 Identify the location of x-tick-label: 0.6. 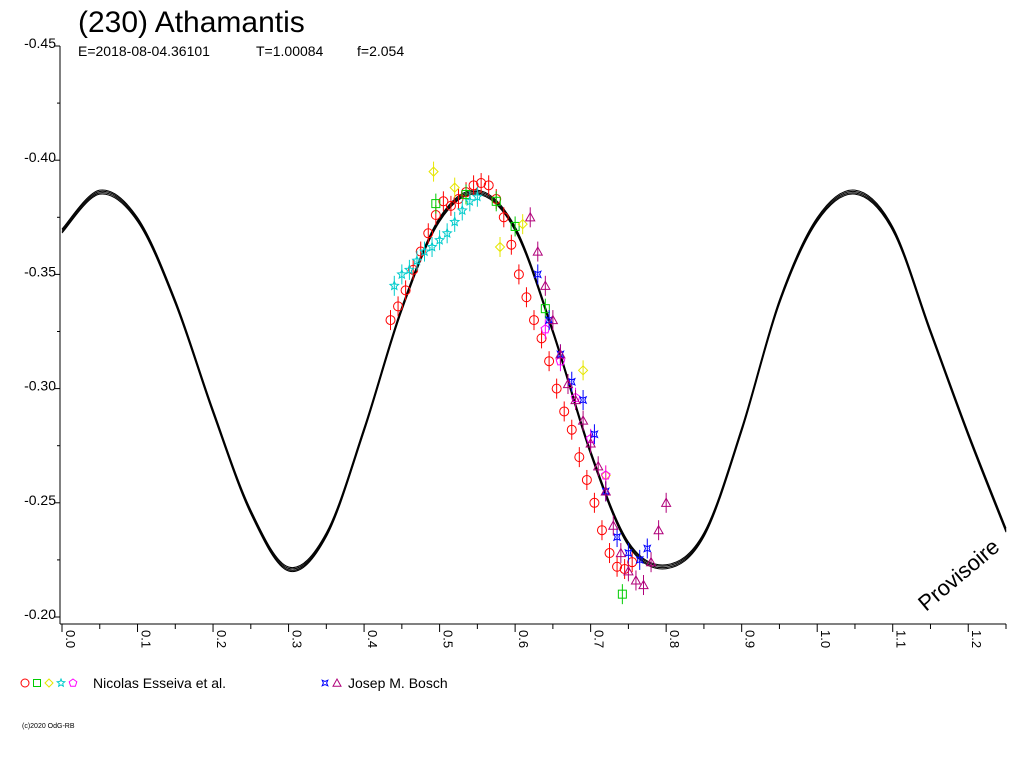
(523, 639).